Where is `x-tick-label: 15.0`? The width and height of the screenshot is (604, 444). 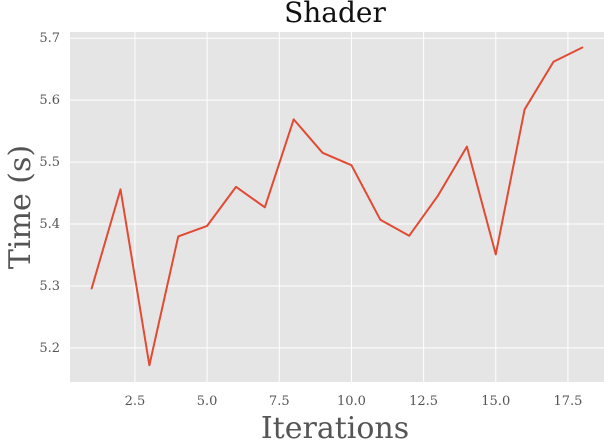 x-tick-label: 15.0 is located at coordinates (495, 401).